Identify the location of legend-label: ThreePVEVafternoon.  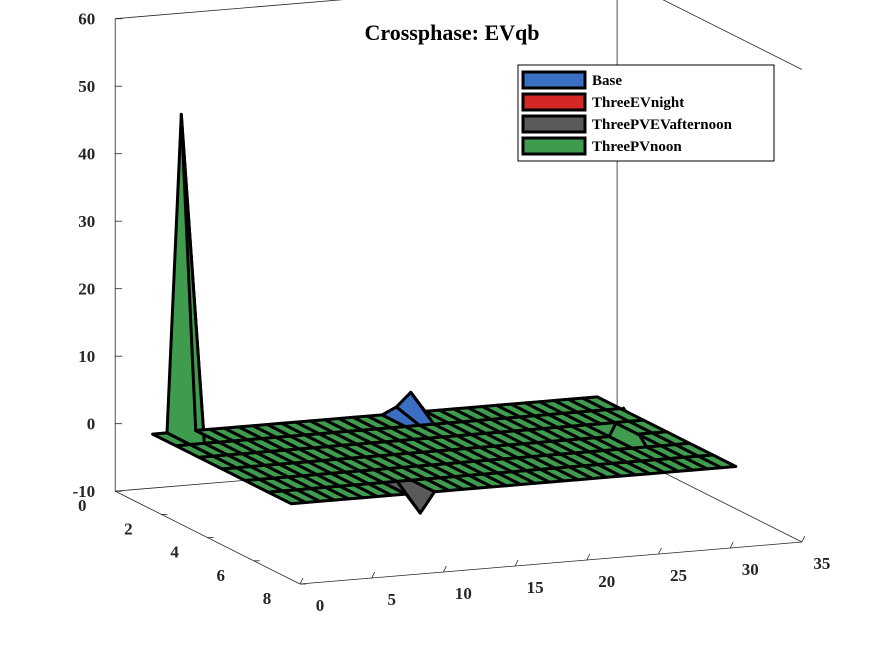
(662, 125).